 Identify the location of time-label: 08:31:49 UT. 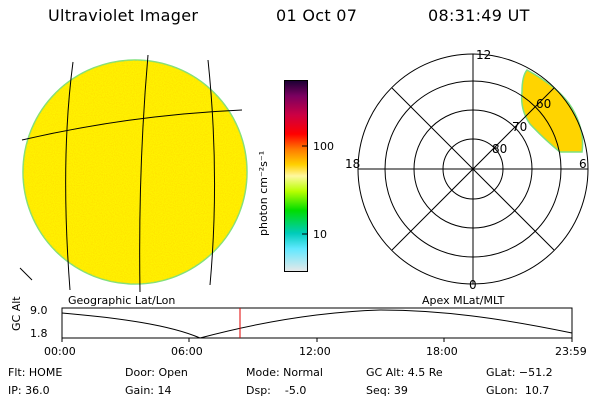
(479, 15).